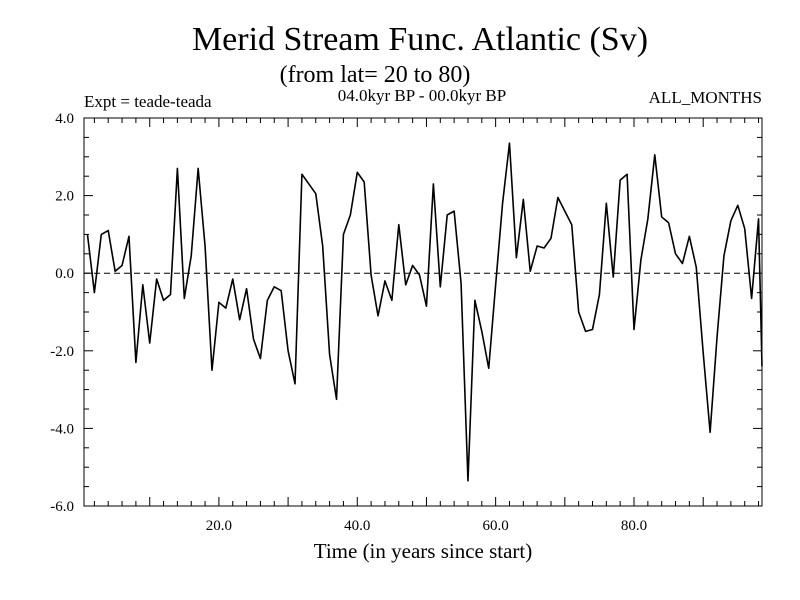 The image size is (800, 600). What do you see at coordinates (62, 313) in the screenshot?
I see `y-axis-tick-labels: 4.0 2.0 0.0 -2.0 -4.0 -6.0` at bounding box center [62, 313].